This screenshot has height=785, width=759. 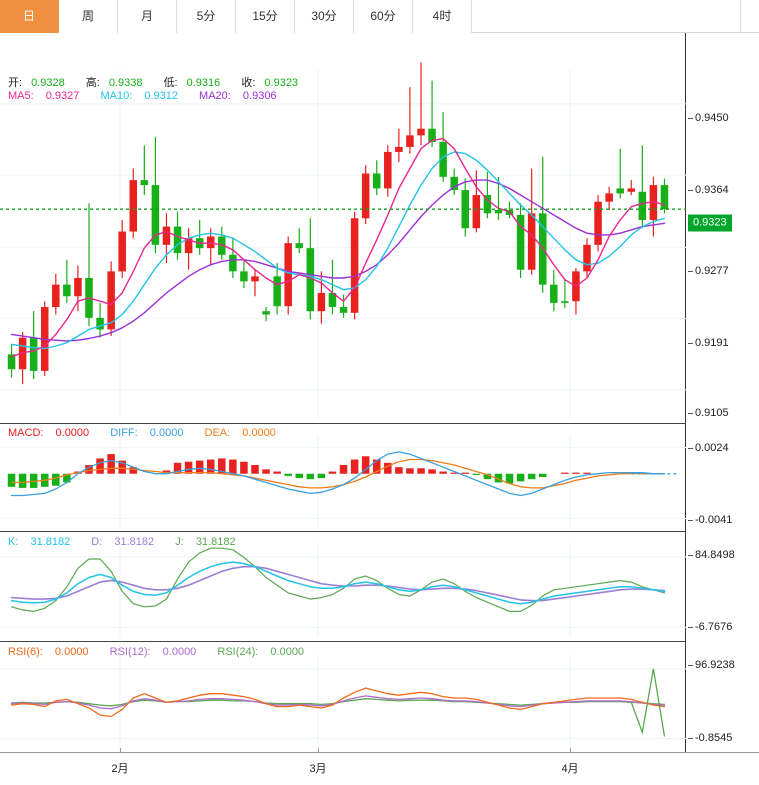 I want to click on close-label: 收:, so click(x=248, y=83).